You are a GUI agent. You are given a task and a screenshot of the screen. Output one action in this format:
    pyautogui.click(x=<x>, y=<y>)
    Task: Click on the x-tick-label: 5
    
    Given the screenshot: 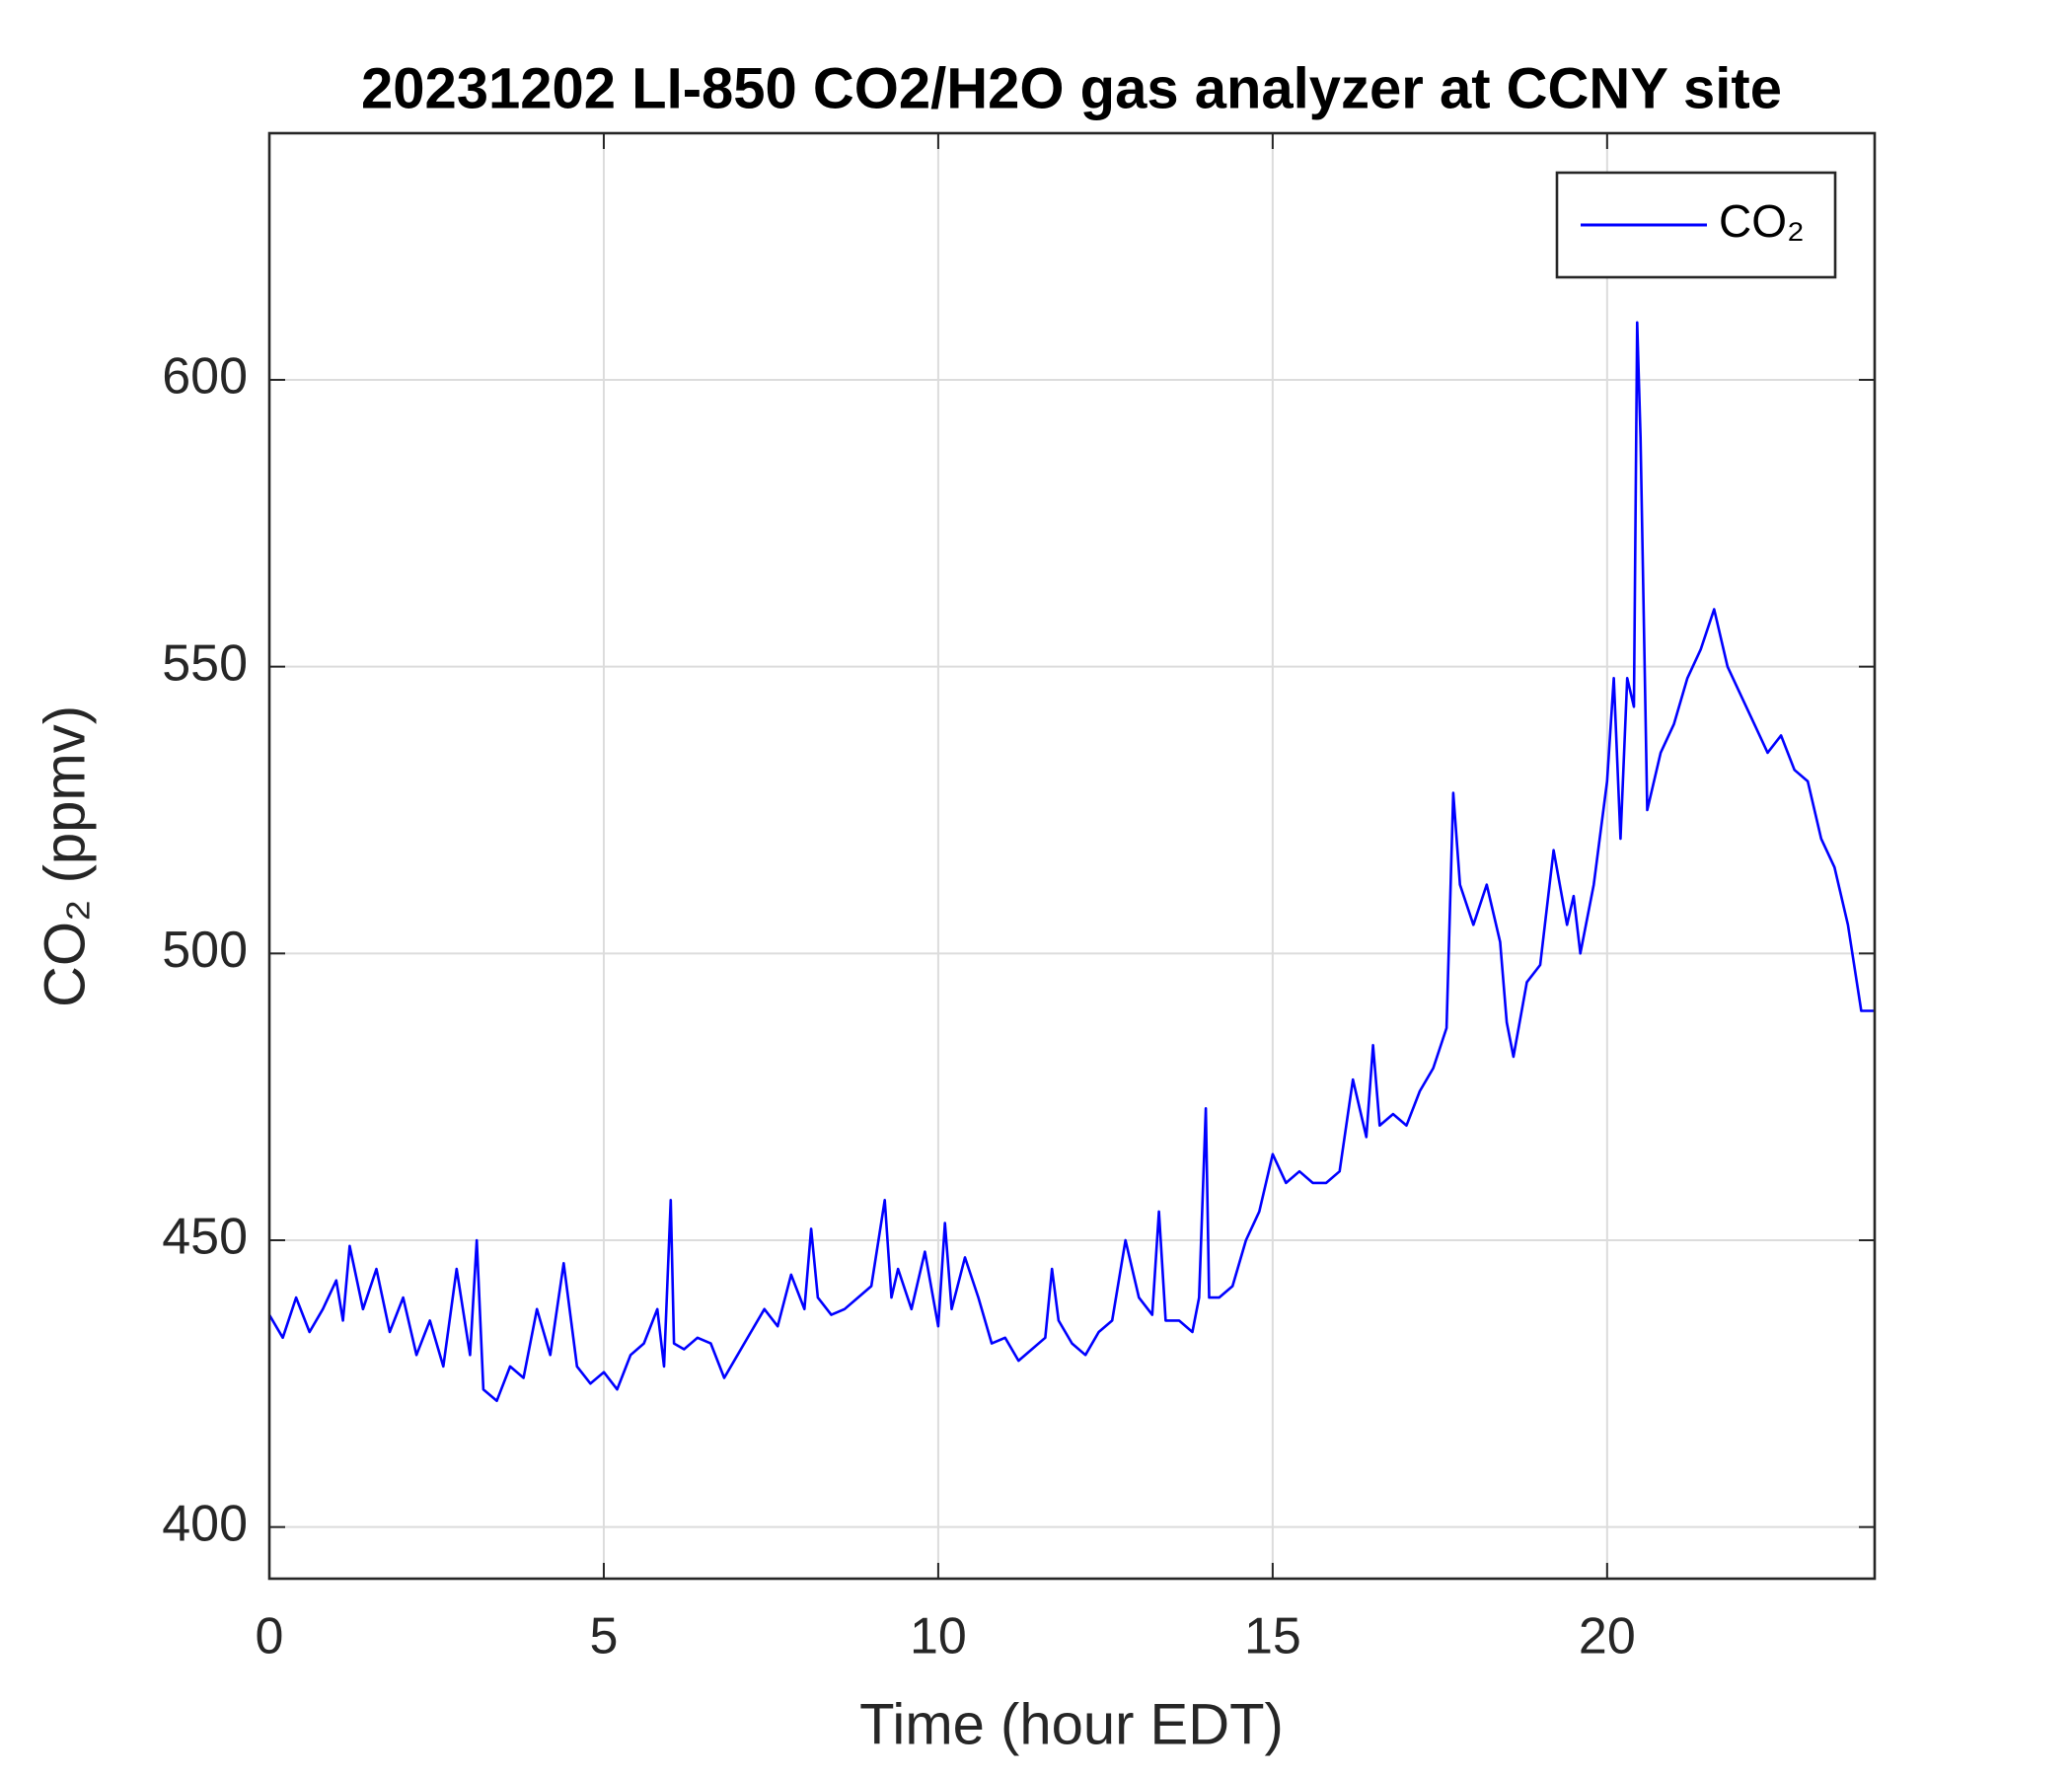 What is the action you would take?
    pyautogui.click(x=603, y=1637)
    